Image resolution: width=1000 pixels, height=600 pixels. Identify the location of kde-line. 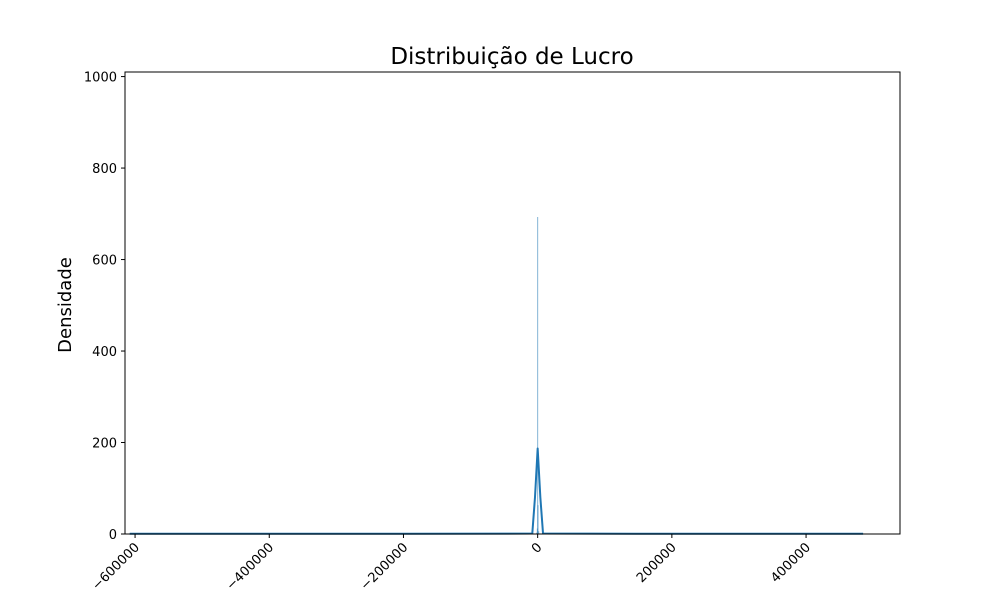
(496, 491).